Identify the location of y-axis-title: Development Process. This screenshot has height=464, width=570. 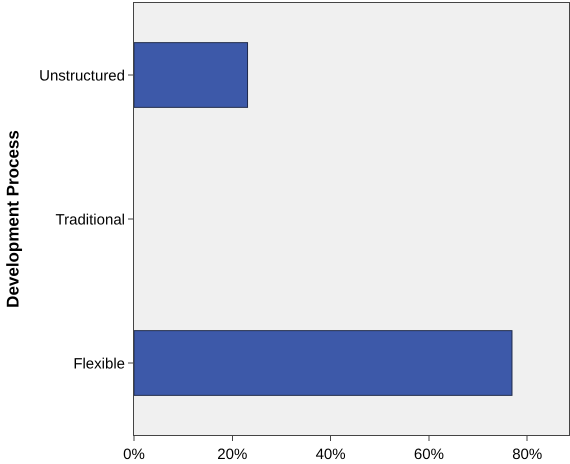
(13, 219).